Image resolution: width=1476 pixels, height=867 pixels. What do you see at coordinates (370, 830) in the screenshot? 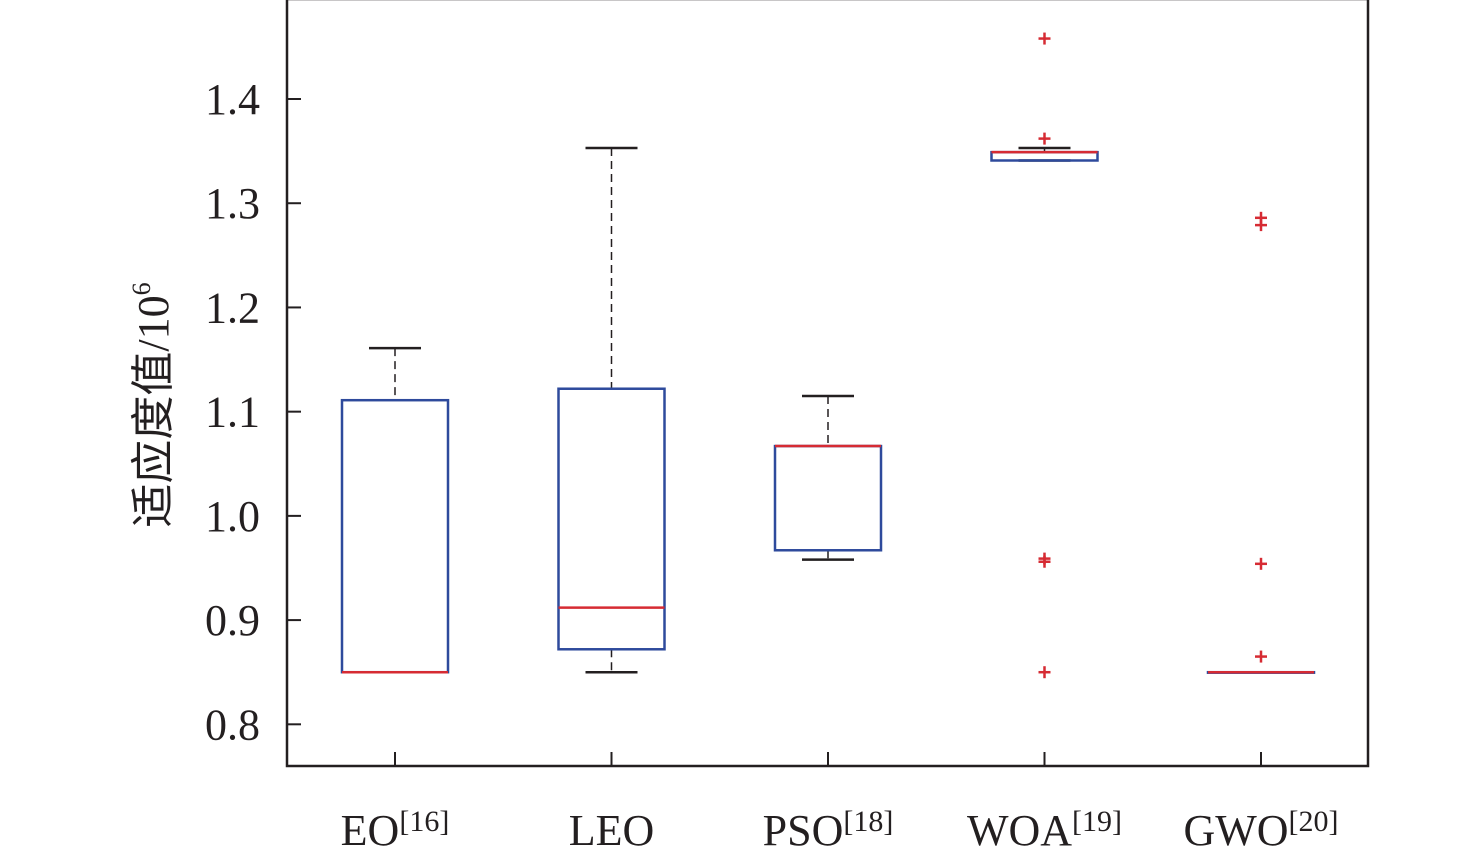
I see `x-tick-label-name: EO` at bounding box center [370, 830].